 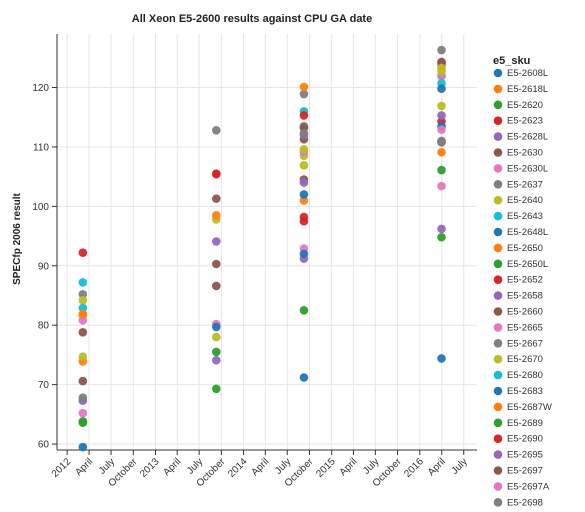 I want to click on y-tick-label: 70, so click(x=44, y=385).